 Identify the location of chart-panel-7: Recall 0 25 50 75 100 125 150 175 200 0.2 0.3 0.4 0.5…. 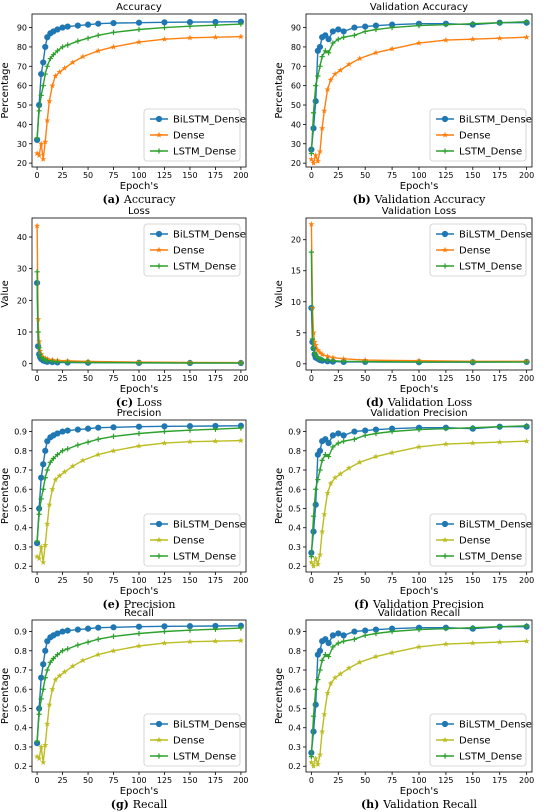
(124, 709).